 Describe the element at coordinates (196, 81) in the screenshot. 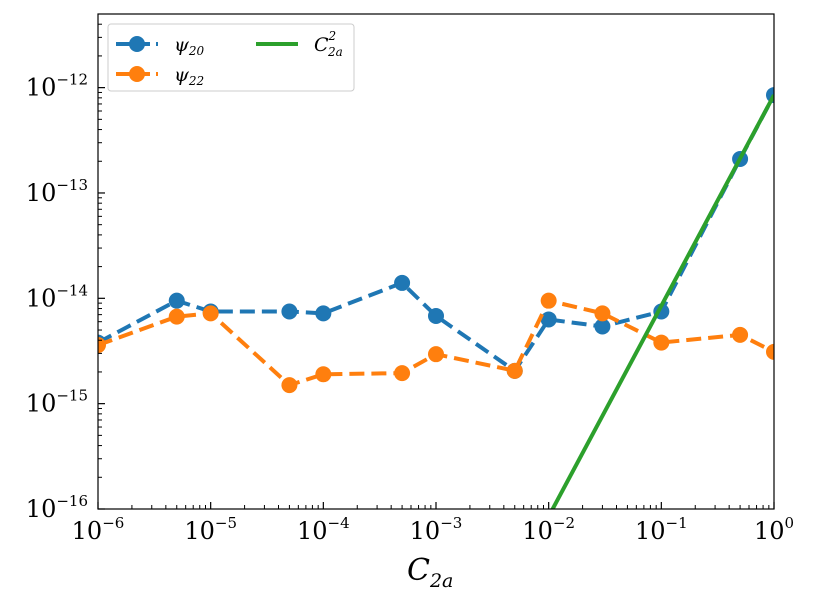

I see `legend-psi22-sub: 22` at that location.